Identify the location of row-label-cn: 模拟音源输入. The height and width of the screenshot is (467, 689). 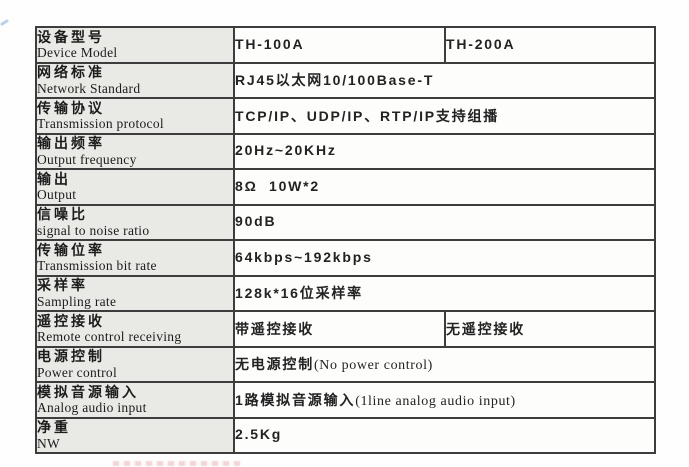
(88, 391).